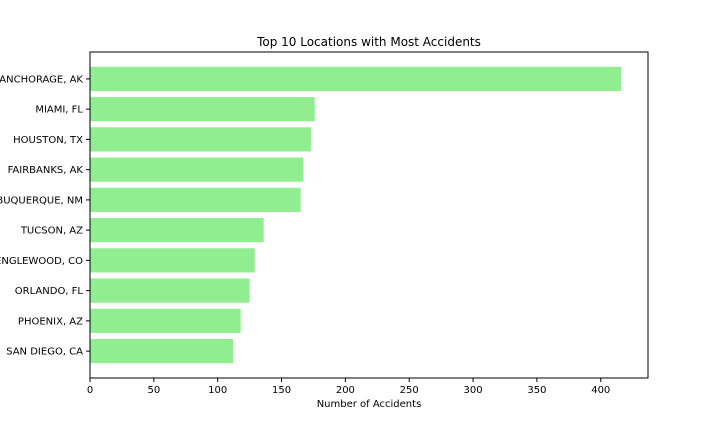 Image resolution: width=720 pixels, height=436 pixels. Describe the element at coordinates (90, 390) in the screenshot. I see `x-tick-label: 0` at that location.